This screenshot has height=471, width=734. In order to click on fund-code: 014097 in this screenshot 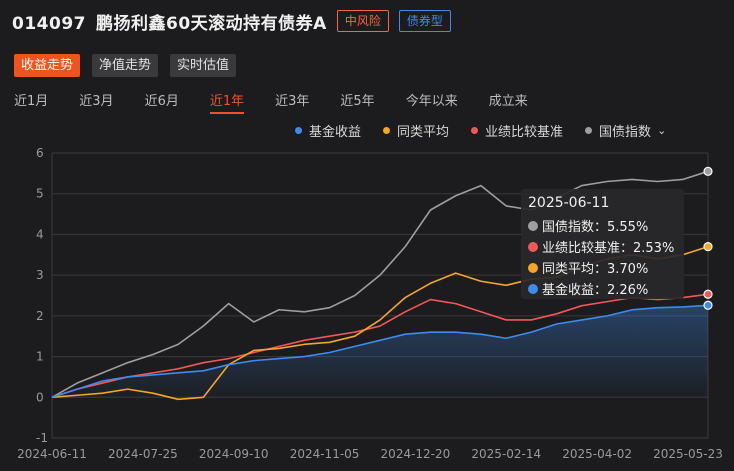, I will do `click(49, 23)`.